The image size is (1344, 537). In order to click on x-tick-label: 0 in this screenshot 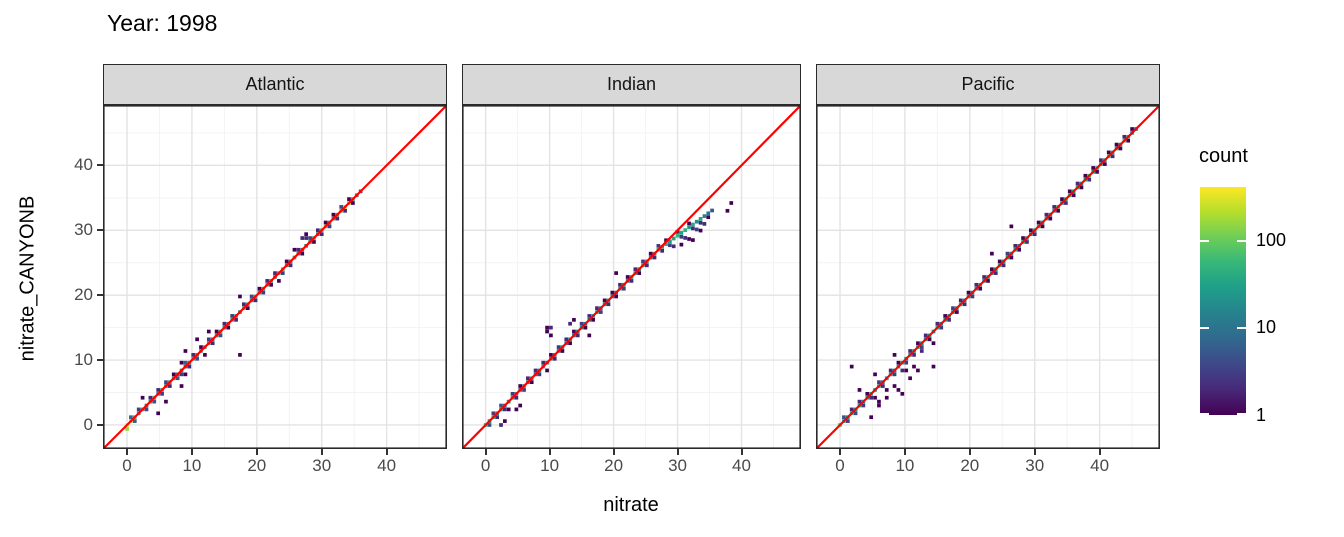, I will do `click(840, 465)`.